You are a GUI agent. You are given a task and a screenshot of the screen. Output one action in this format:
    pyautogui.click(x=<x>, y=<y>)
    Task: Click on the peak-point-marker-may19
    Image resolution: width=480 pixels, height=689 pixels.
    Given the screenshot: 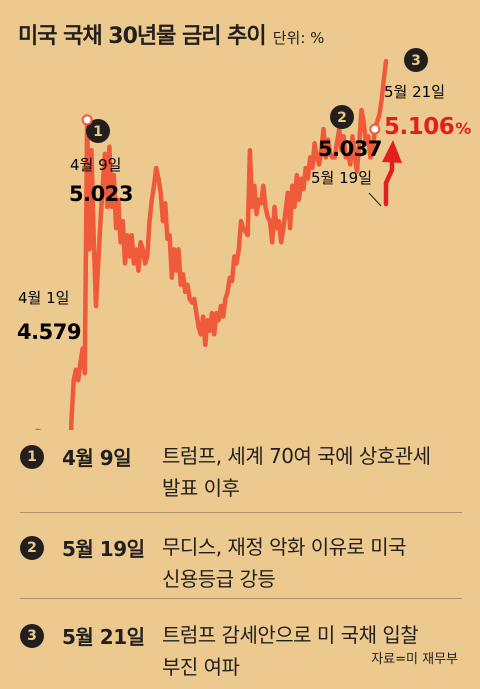 What is the action you would take?
    pyautogui.click(x=374, y=129)
    